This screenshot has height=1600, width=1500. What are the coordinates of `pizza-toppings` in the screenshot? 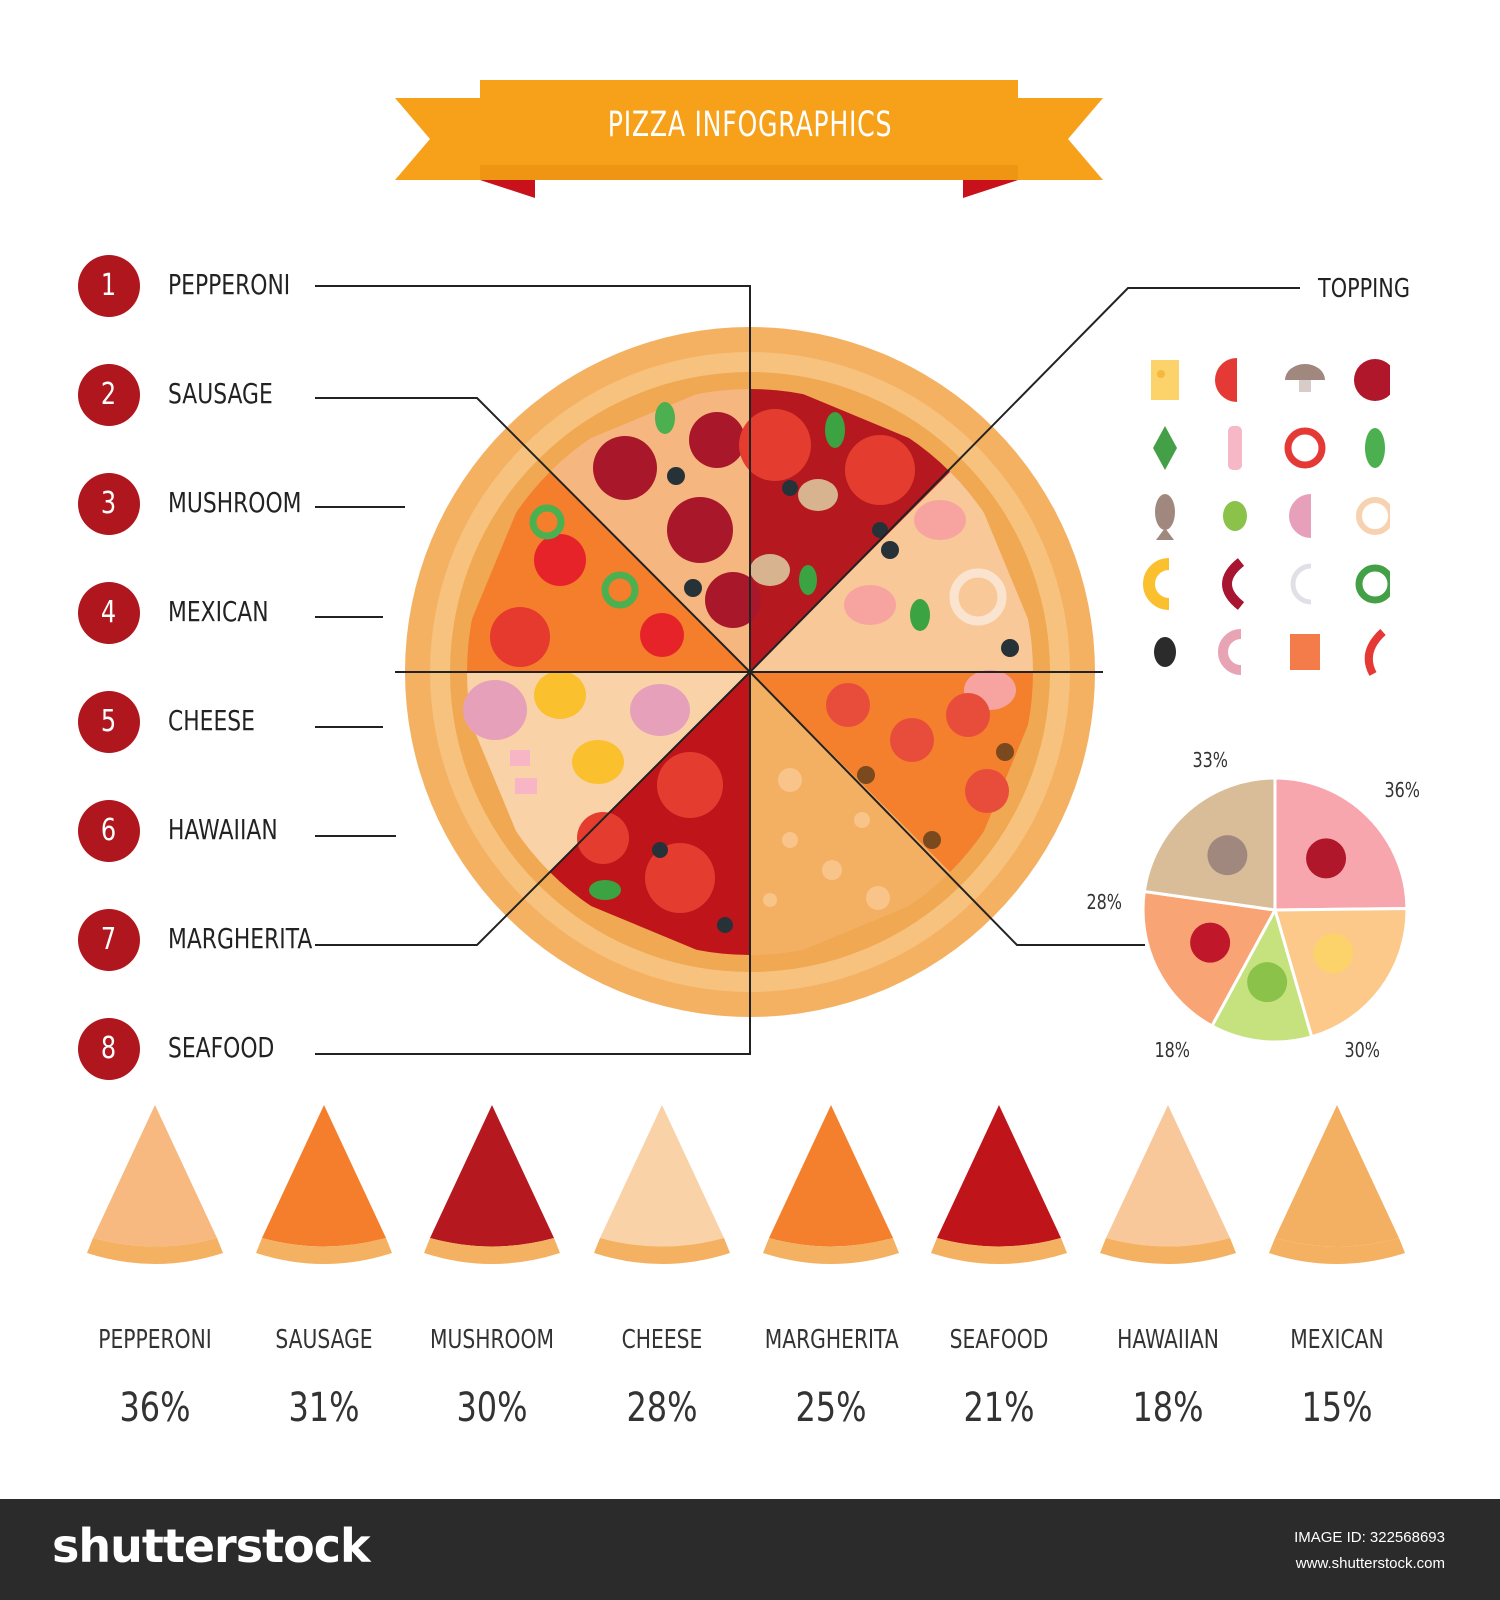 It's located at (741, 667).